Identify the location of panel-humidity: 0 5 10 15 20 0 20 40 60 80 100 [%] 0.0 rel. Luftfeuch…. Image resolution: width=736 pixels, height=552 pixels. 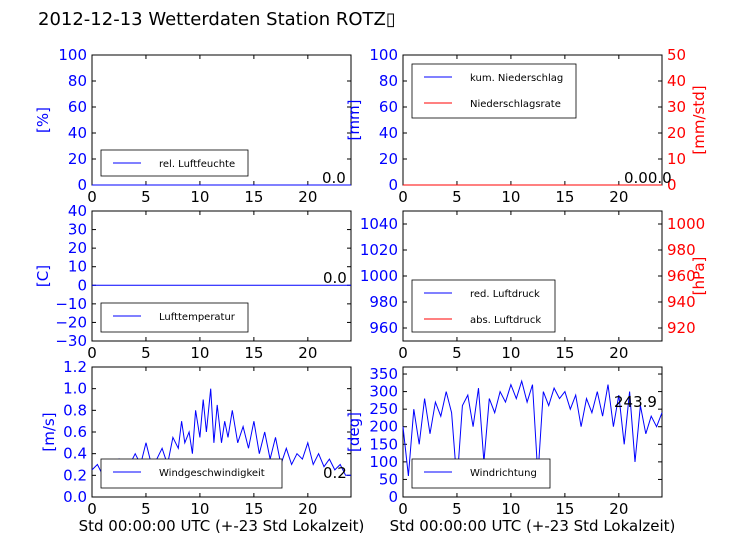
(193, 126).